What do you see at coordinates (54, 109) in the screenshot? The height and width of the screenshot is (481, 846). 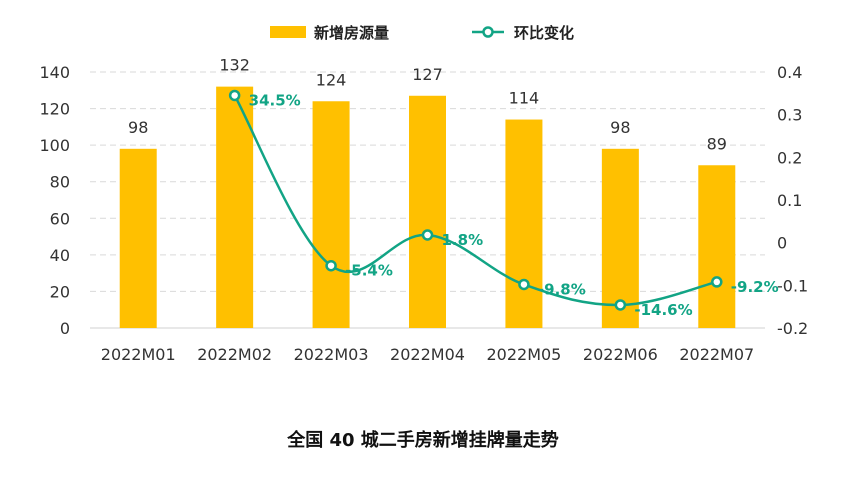 I see `left-tick-label: 120` at bounding box center [54, 109].